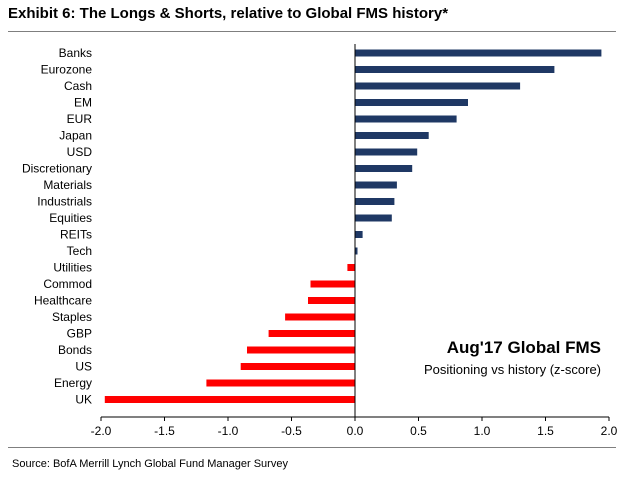  I want to click on category-label-utilities: Utilities, so click(72, 268).